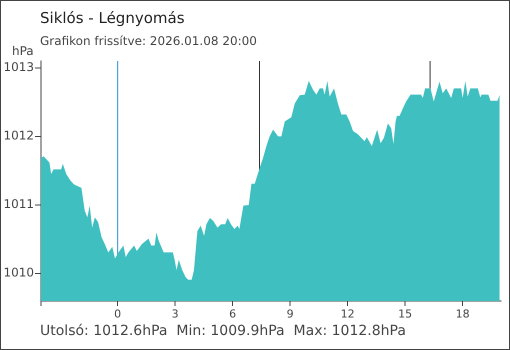 This screenshot has height=350, width=510. What do you see at coordinates (148, 41) in the screenshot?
I see `chart-subtitle: Grafikon frissítve: 2026.01.08 20:00` at bounding box center [148, 41].